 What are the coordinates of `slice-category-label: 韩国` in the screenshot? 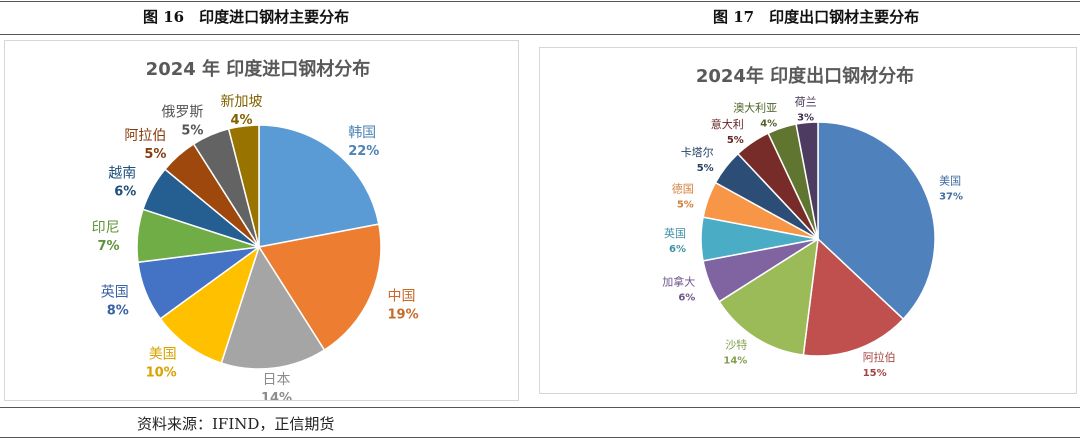 It's located at (362, 133).